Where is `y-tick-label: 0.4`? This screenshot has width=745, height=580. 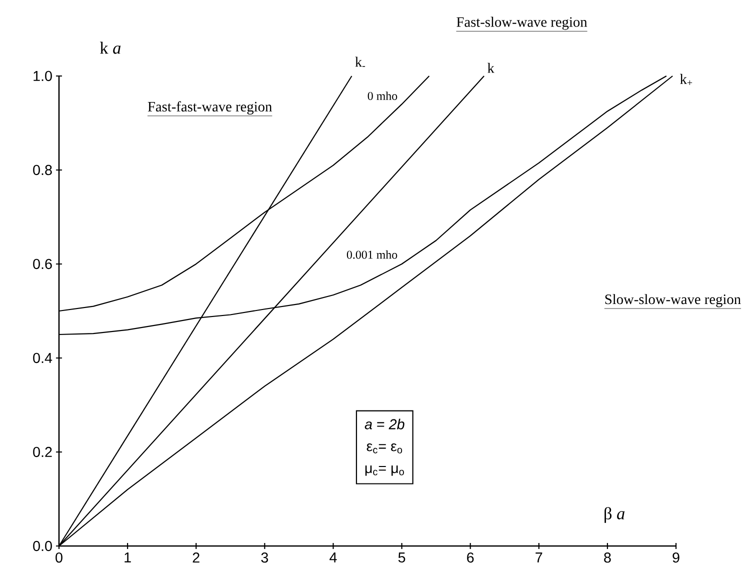
y-tick-label: 0.4 is located at coordinates (42, 358).